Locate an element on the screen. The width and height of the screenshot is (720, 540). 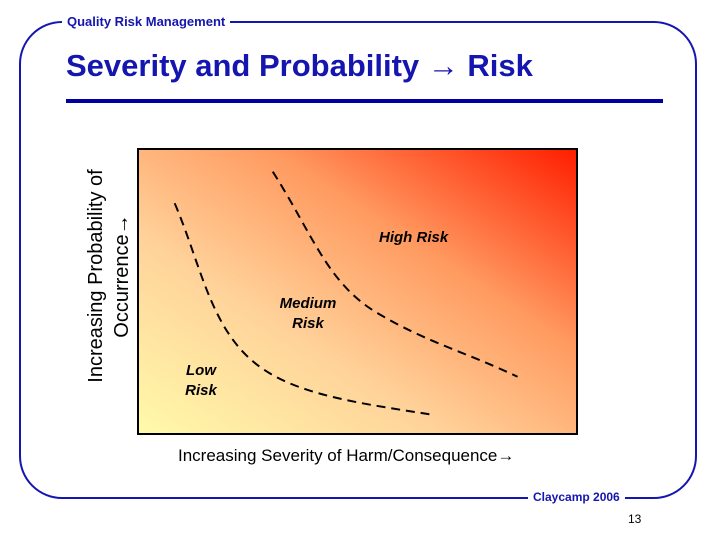
high-risk-boundary-curve is located at coordinates (394, 274).